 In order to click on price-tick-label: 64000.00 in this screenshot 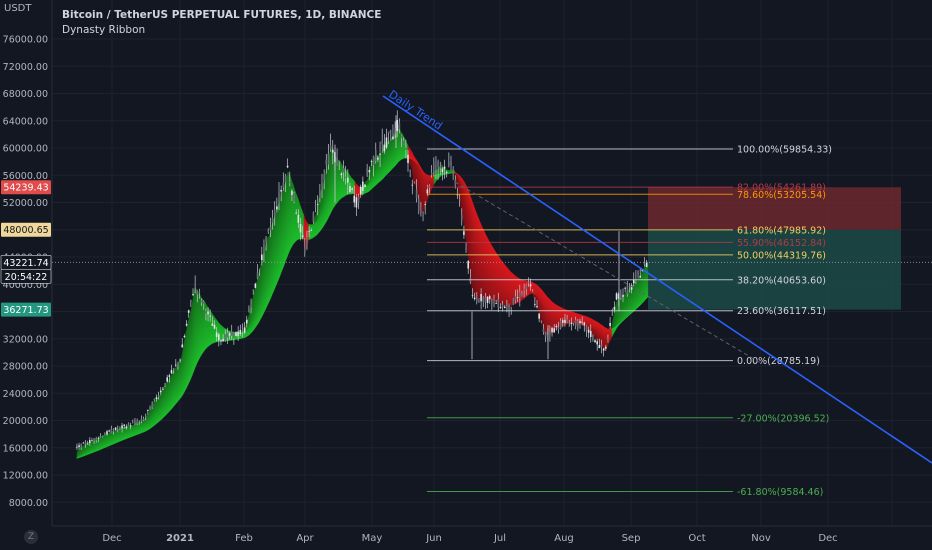, I will do `click(25, 121)`.